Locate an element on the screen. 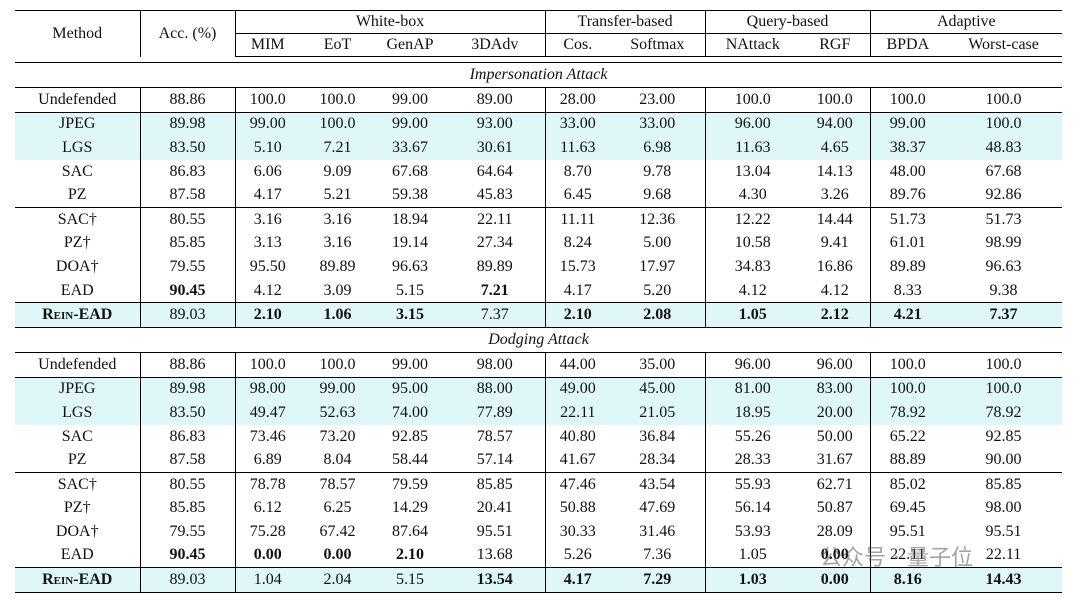  value-cell: 85.85 is located at coordinates (187, 243).